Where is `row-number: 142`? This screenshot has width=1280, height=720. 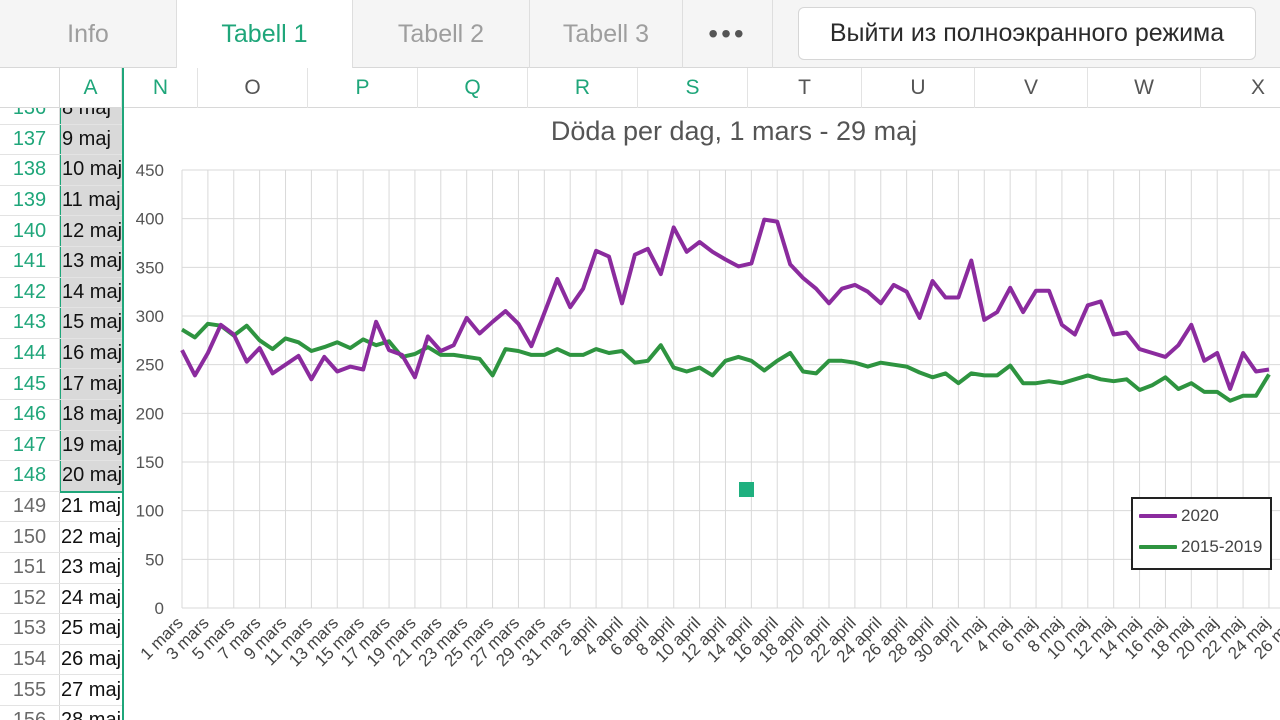
row-number: 142 is located at coordinates (30, 292).